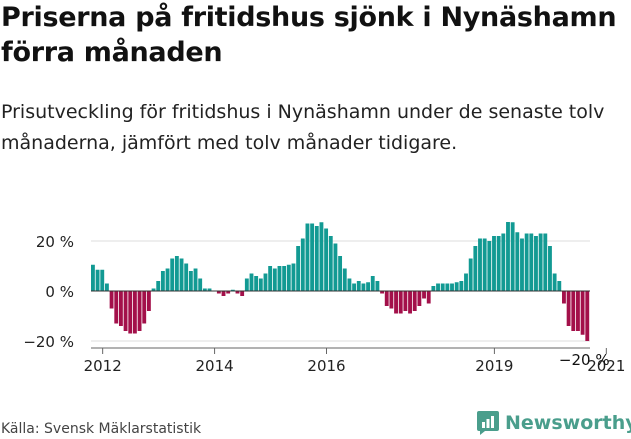 This screenshot has height=439, width=631. I want to click on brand-logo: Newsworthy, so click(553, 423).